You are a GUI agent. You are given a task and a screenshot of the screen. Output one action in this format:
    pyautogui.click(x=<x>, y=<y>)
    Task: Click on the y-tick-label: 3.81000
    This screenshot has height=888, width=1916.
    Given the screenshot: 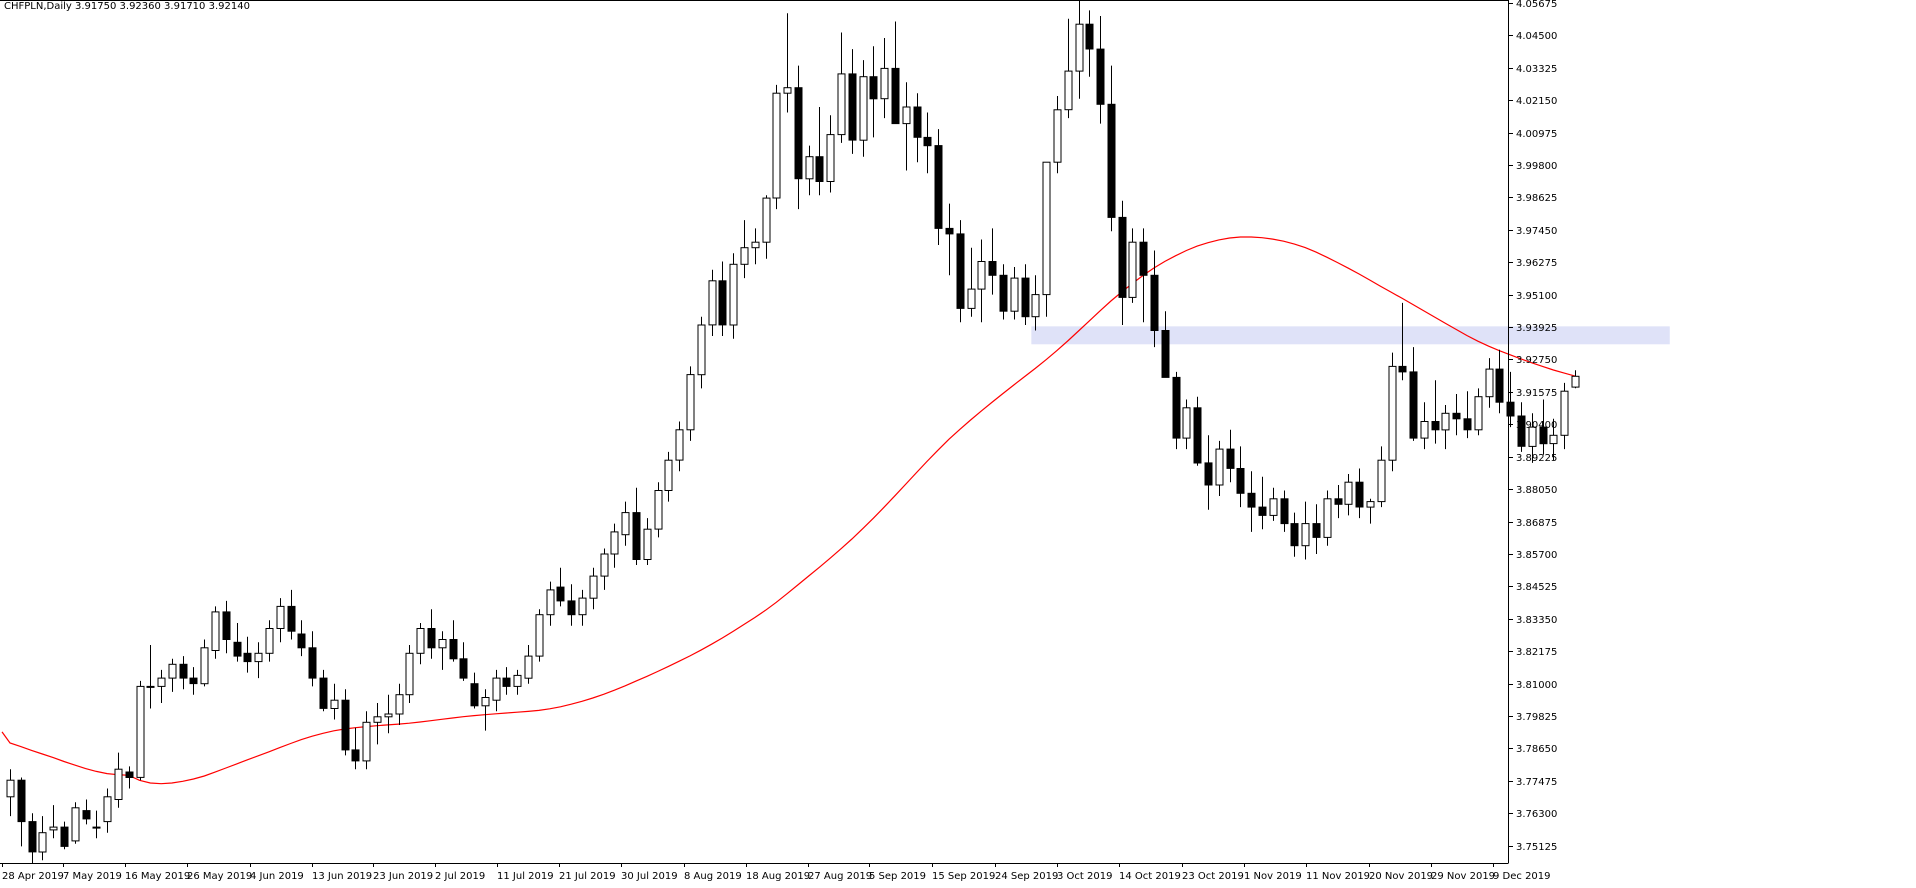 What is the action you would take?
    pyautogui.click(x=1536, y=685)
    